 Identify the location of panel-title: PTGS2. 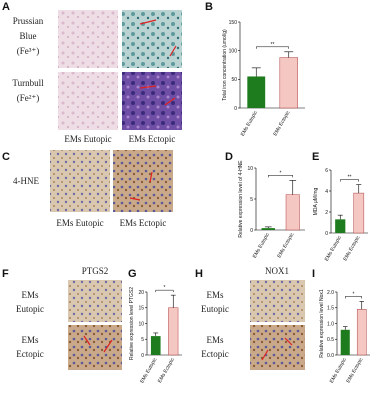
(95, 271).